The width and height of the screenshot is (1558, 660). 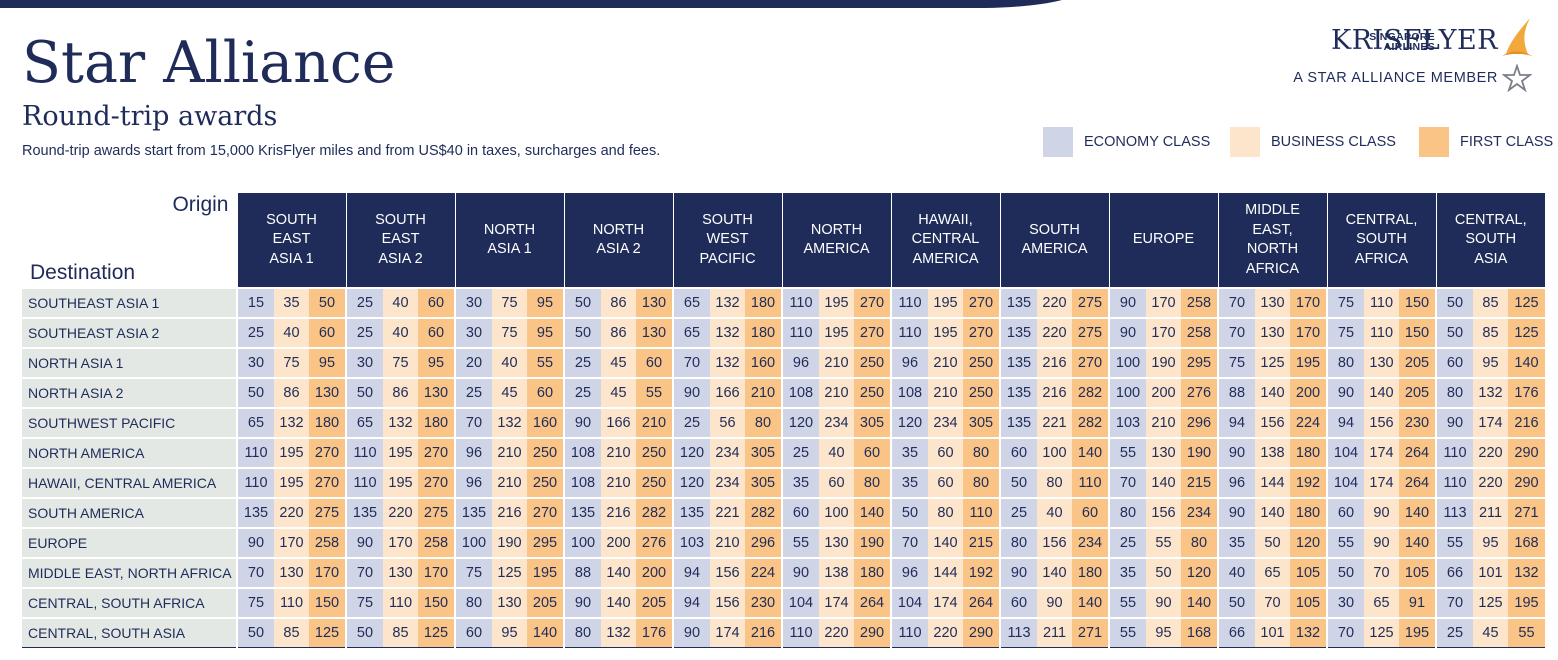 I want to click on first-miles-cell: 130, so click(x=327, y=393).